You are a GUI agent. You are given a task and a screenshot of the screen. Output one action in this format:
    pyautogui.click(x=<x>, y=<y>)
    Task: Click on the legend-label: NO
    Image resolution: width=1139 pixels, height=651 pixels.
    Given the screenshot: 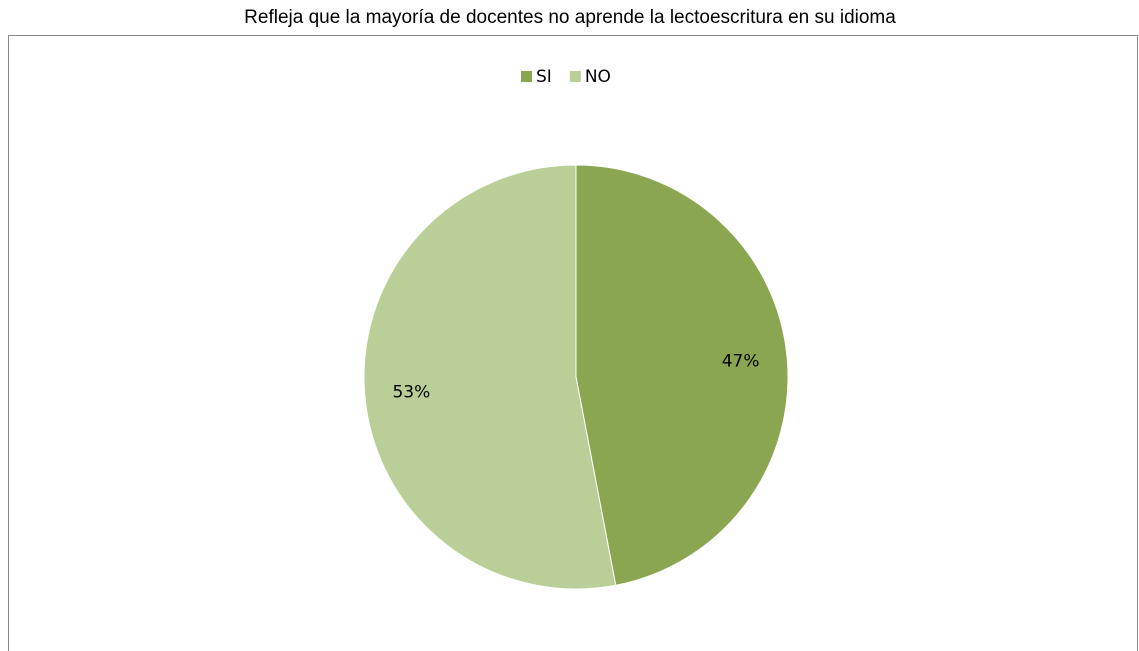 What is the action you would take?
    pyautogui.click(x=598, y=77)
    